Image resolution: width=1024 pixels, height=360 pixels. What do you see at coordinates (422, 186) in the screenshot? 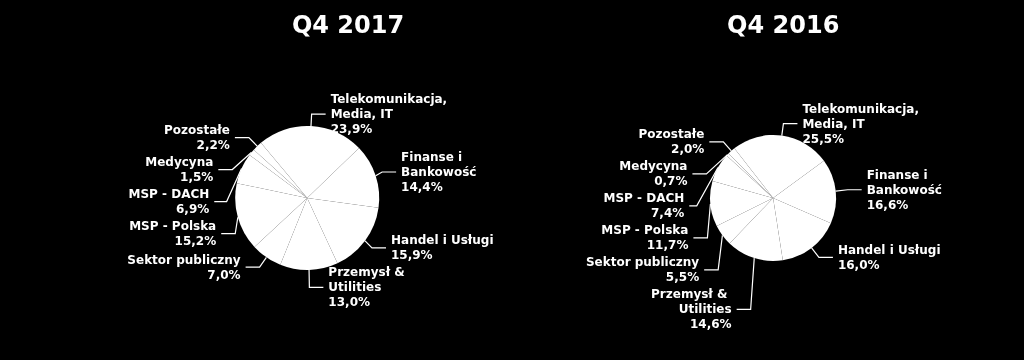
I see `data-label: 14,4%` at bounding box center [422, 186].